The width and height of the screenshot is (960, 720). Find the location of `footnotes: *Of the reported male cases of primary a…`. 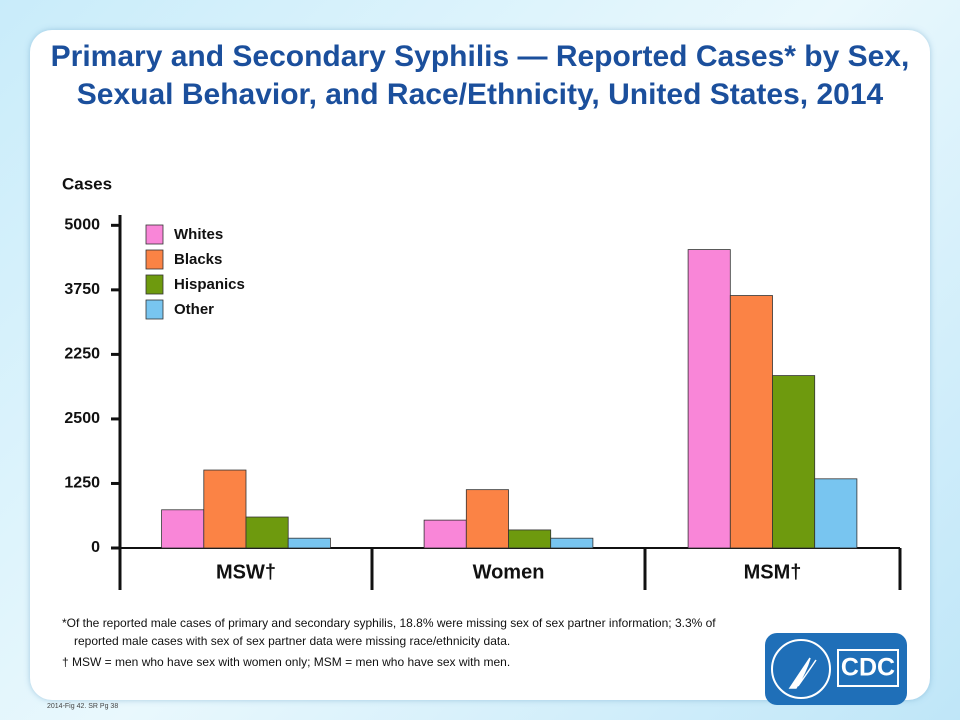

footnotes: *Of the reported male cases of primary a… is located at coordinates (397, 644).